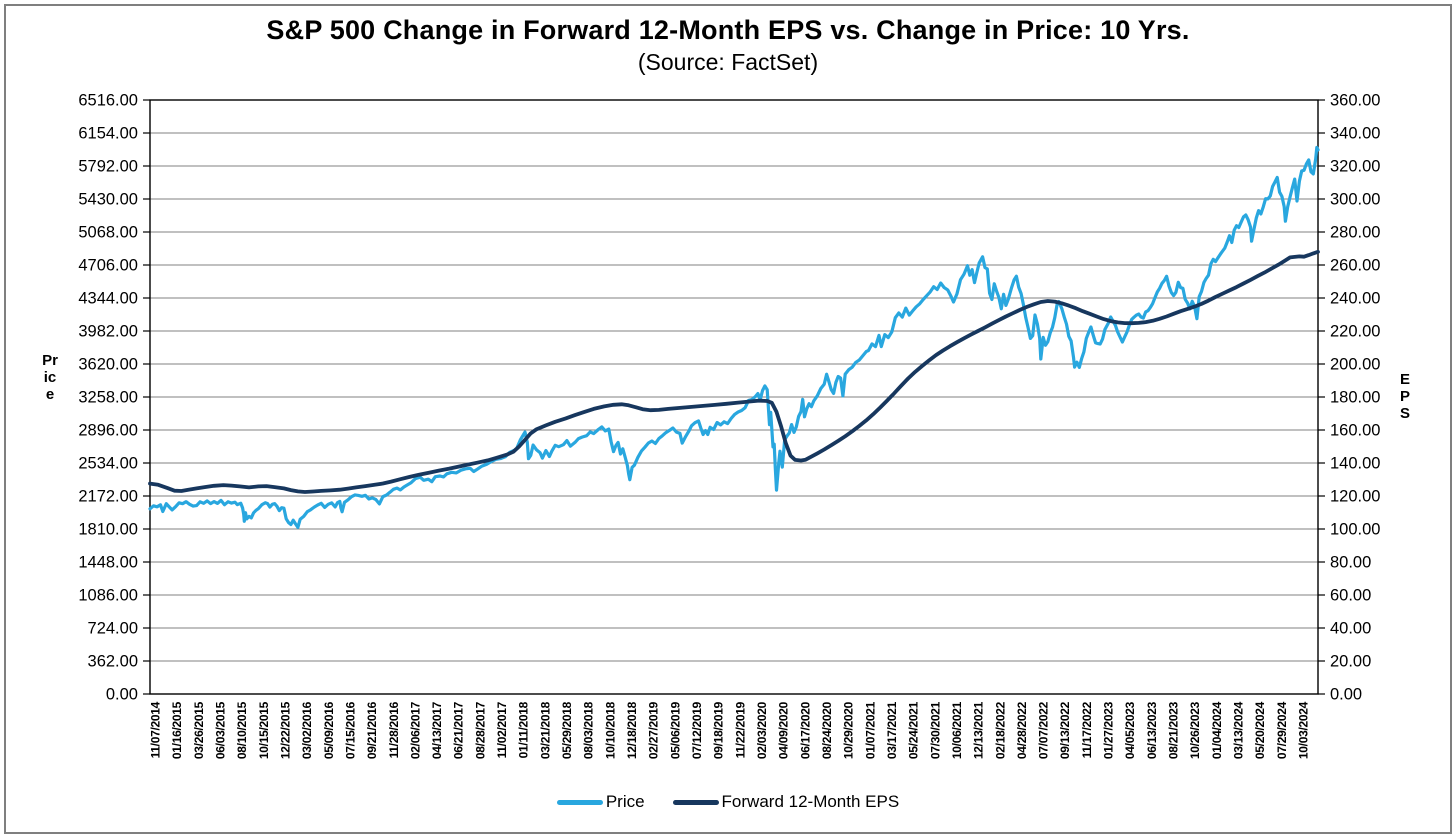  What do you see at coordinates (784, 730) in the screenshot?
I see `x-axis-tick-label: 04/09/2020` at bounding box center [784, 730].